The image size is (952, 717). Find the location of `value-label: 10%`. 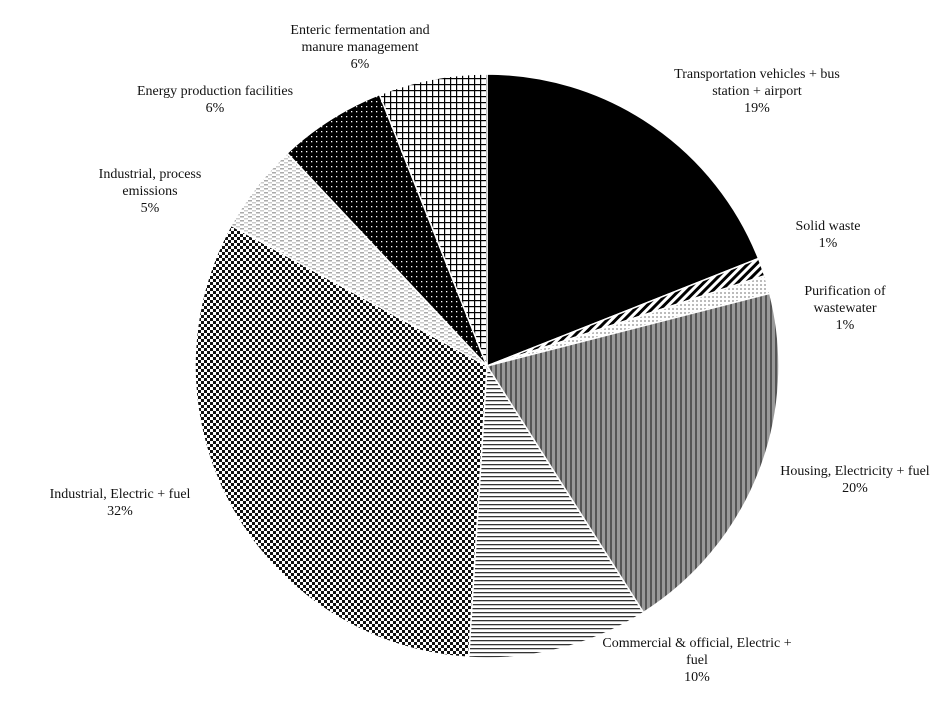

value-label: 10% is located at coordinates (697, 677).